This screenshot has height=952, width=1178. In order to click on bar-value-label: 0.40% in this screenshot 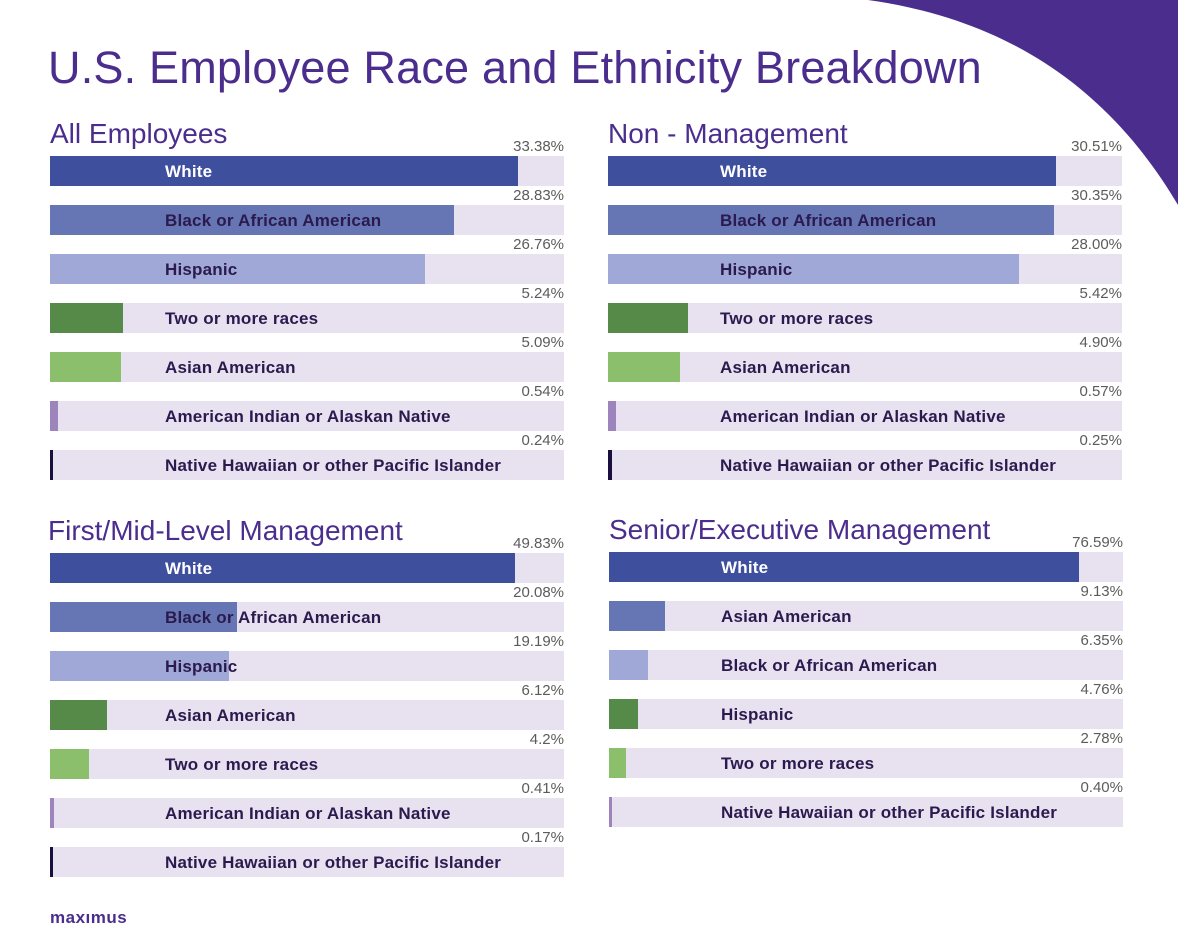, I will do `click(1101, 787)`.